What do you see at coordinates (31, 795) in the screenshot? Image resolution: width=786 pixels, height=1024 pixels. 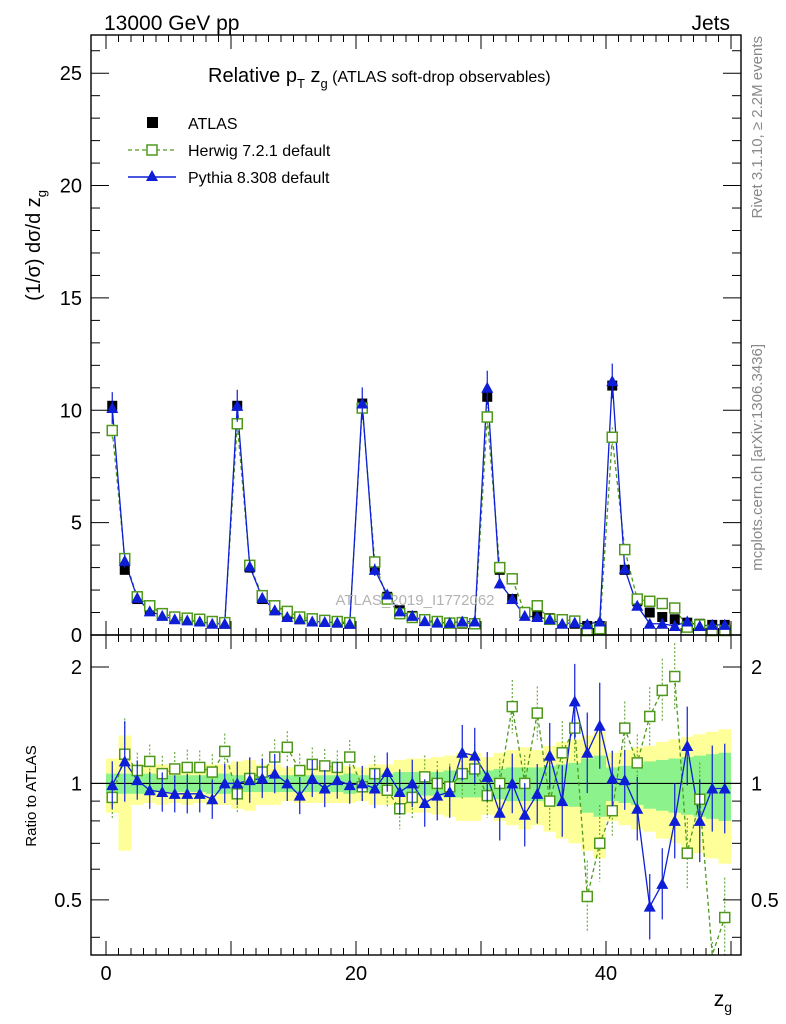 I see `ratio-ylabel: Ratio to ATLAS` at bounding box center [31, 795].